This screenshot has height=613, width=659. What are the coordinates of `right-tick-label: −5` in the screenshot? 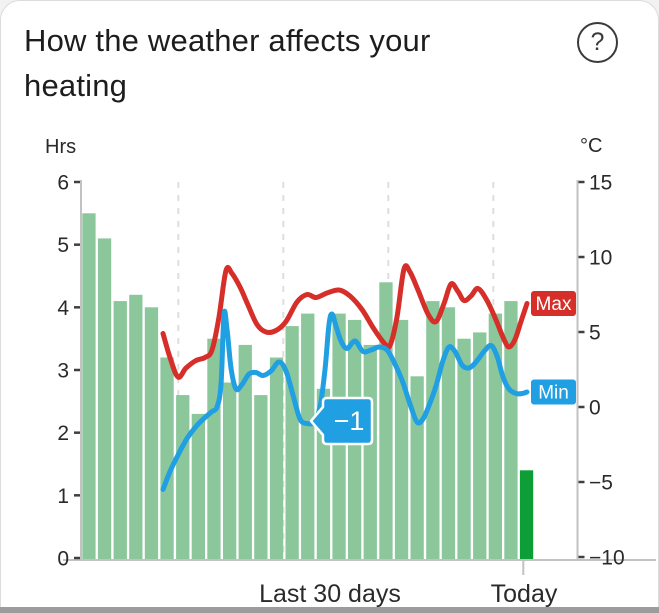 It's located at (601, 483).